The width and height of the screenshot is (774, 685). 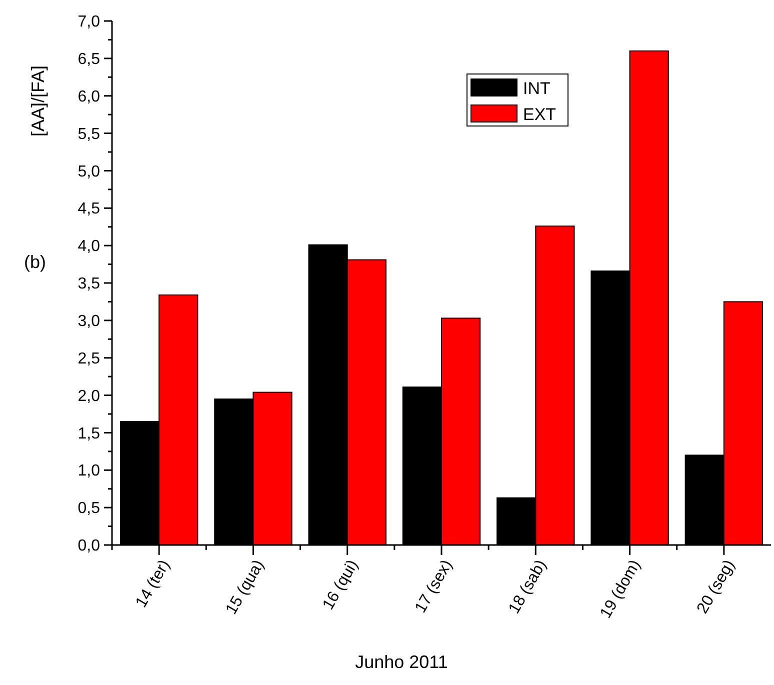 I want to click on y-tick-label: 4,5, so click(x=89, y=209).